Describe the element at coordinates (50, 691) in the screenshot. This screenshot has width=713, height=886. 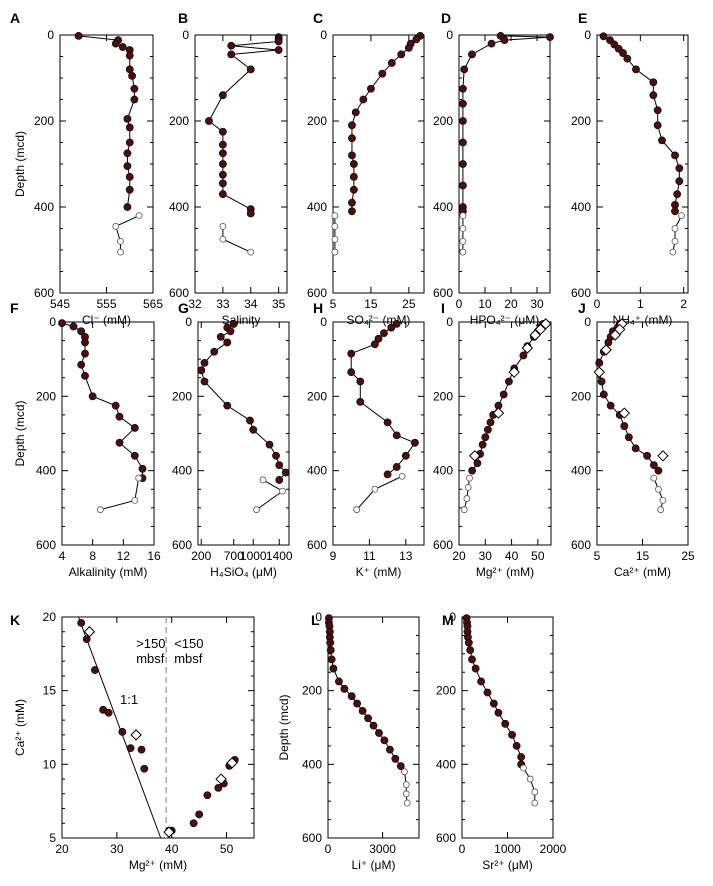
I see `y-tick-label: 15` at that location.